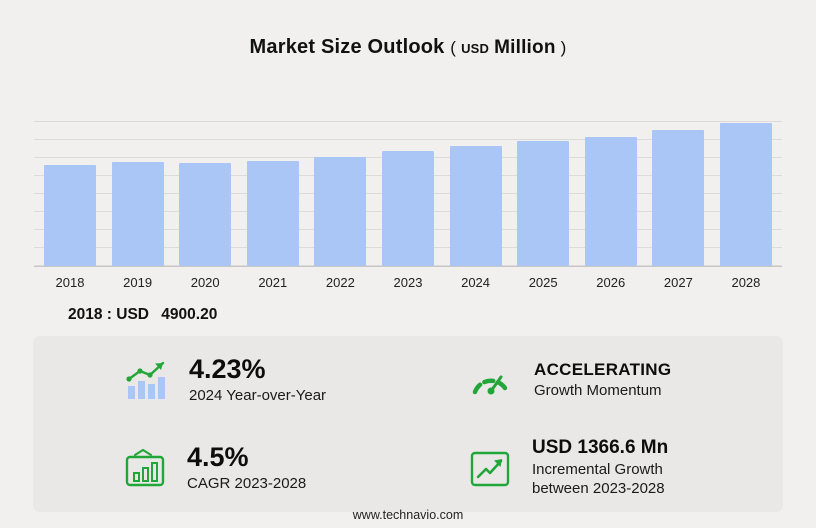 This screenshot has height=528, width=816. I want to click on x-axis-label-2024: 2024, so click(476, 282).